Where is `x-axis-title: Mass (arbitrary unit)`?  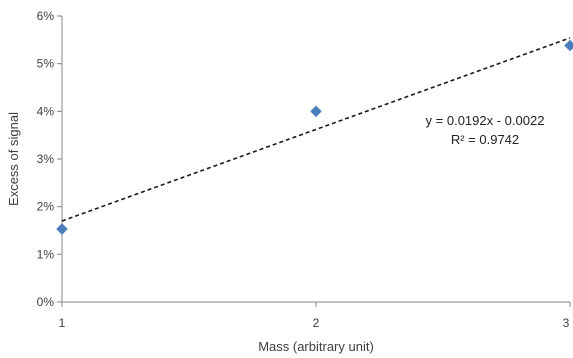 x-axis-title: Mass (arbitrary unit) is located at coordinates (316, 346).